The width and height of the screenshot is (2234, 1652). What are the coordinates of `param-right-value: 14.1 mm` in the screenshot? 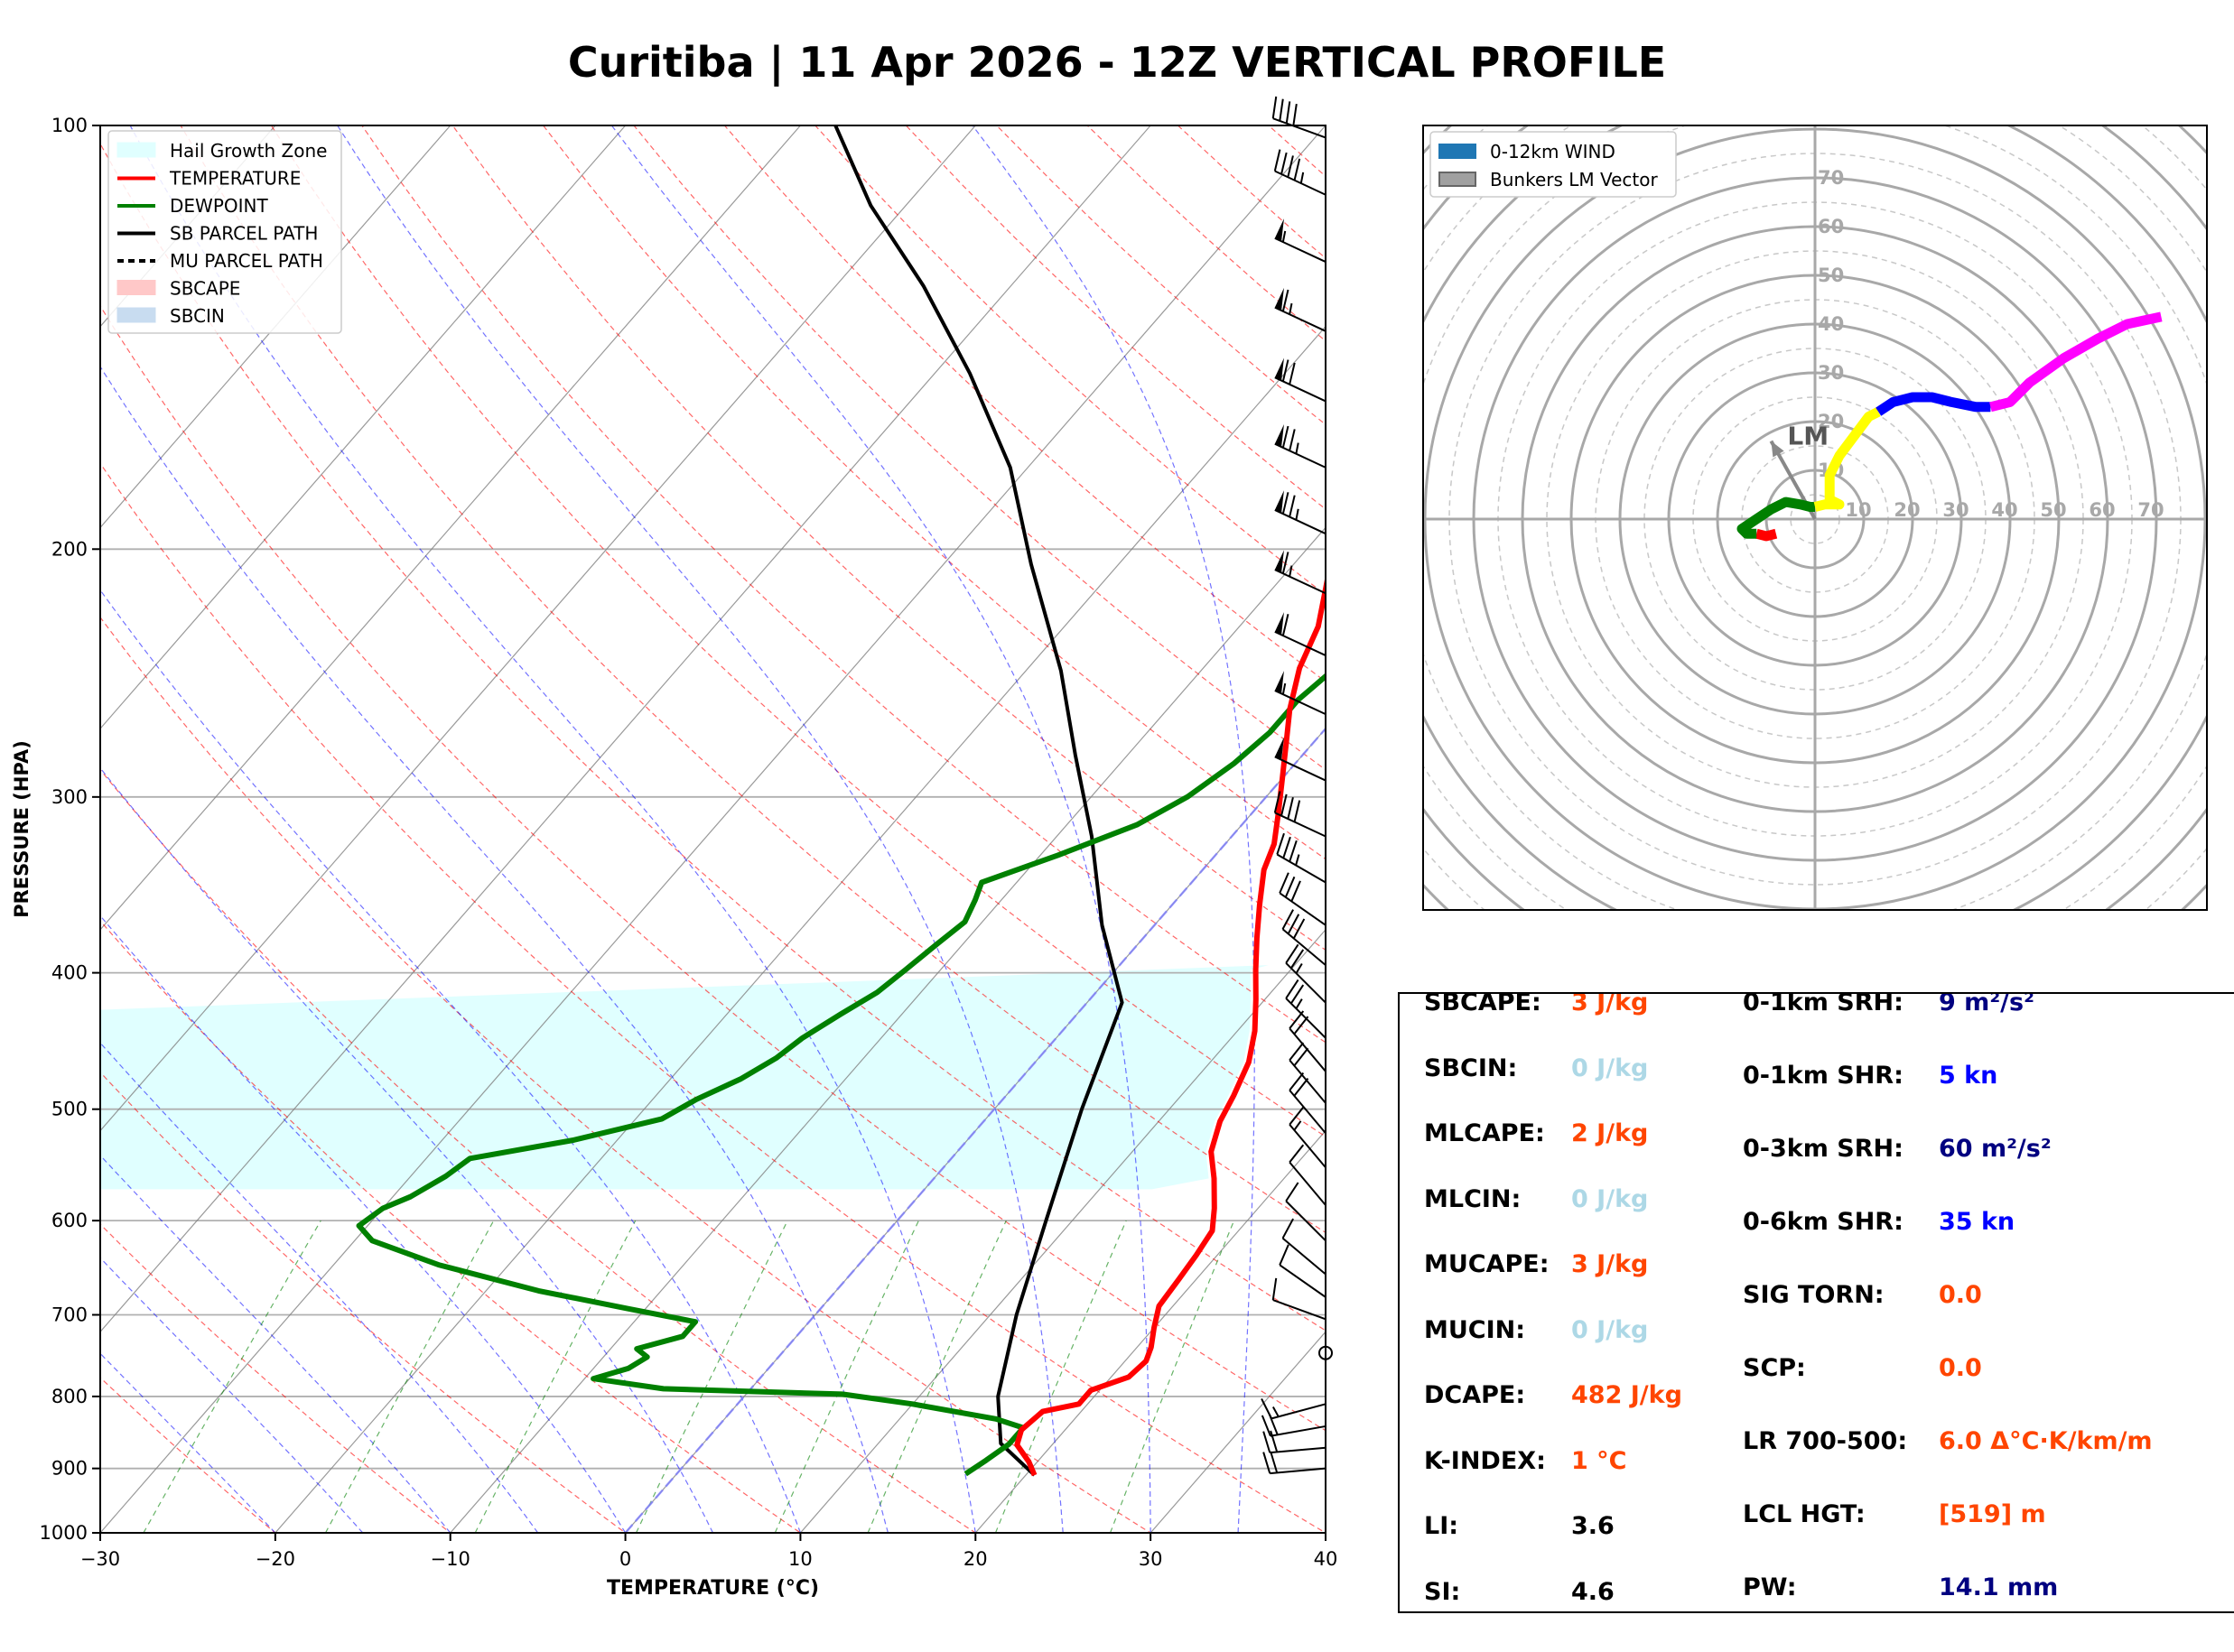 It's located at (1999, 1587).